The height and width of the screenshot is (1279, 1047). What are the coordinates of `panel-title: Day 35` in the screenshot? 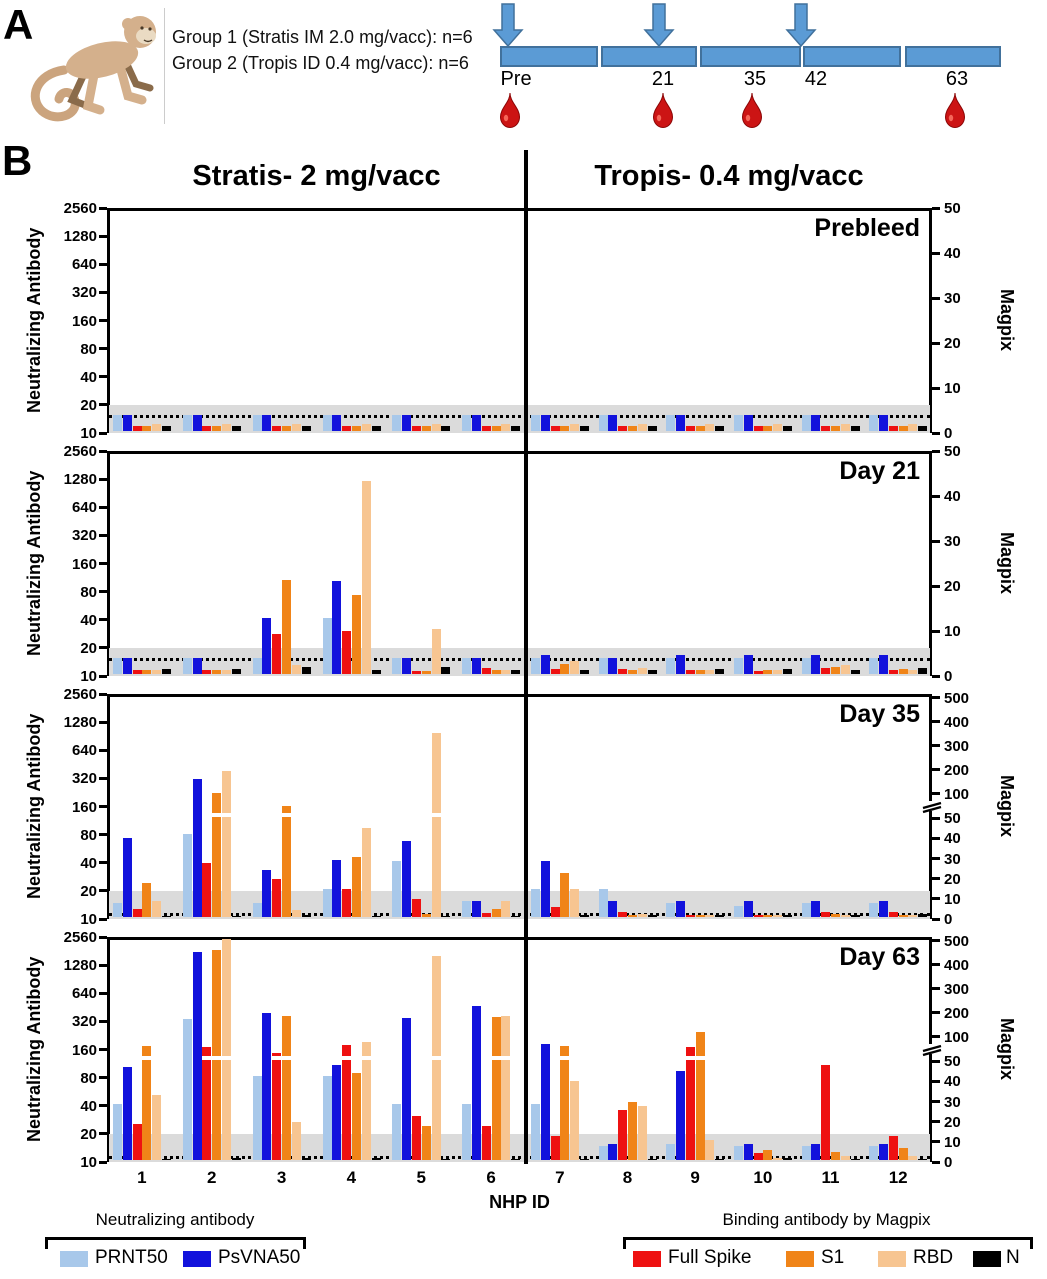 It's located at (879, 714).